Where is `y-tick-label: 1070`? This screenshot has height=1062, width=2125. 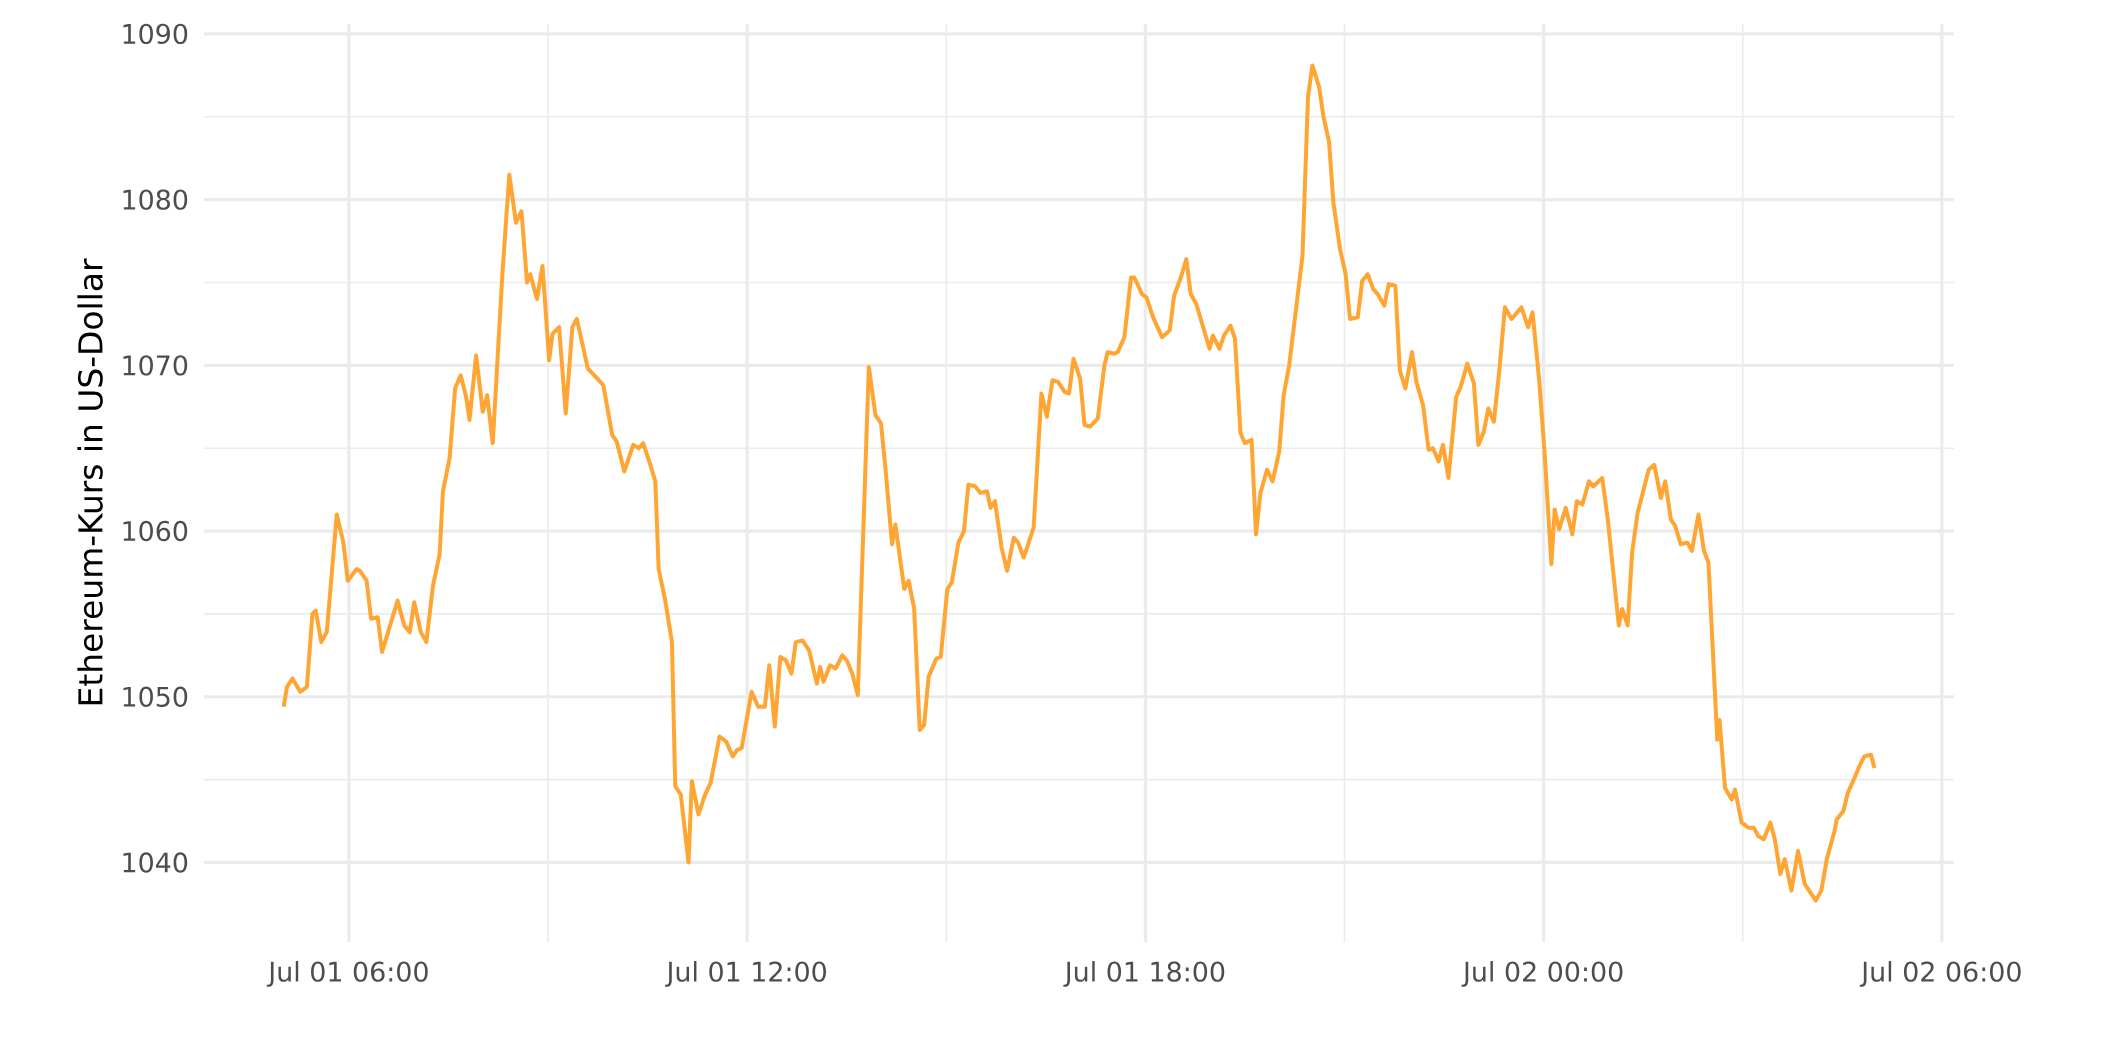
y-tick-label: 1070 is located at coordinates (155, 365).